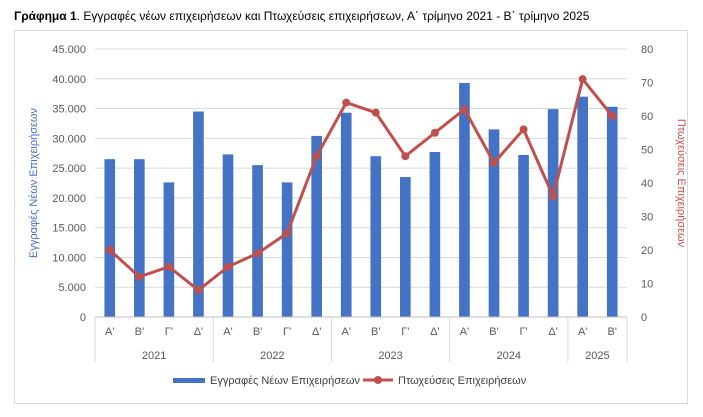 The height and width of the screenshot is (417, 703). What do you see at coordinates (647, 117) in the screenshot?
I see `y2-tick-label: 60` at bounding box center [647, 117].